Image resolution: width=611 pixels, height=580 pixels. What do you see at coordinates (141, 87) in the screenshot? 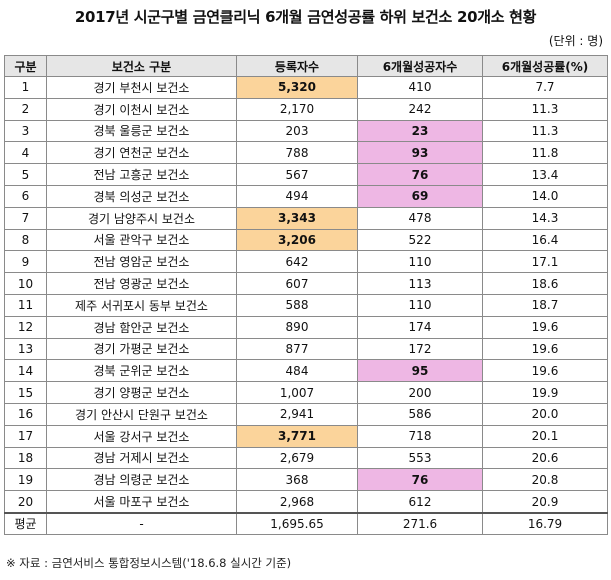
I see `clinic-name: 경기 부천시 보건소` at bounding box center [141, 87].